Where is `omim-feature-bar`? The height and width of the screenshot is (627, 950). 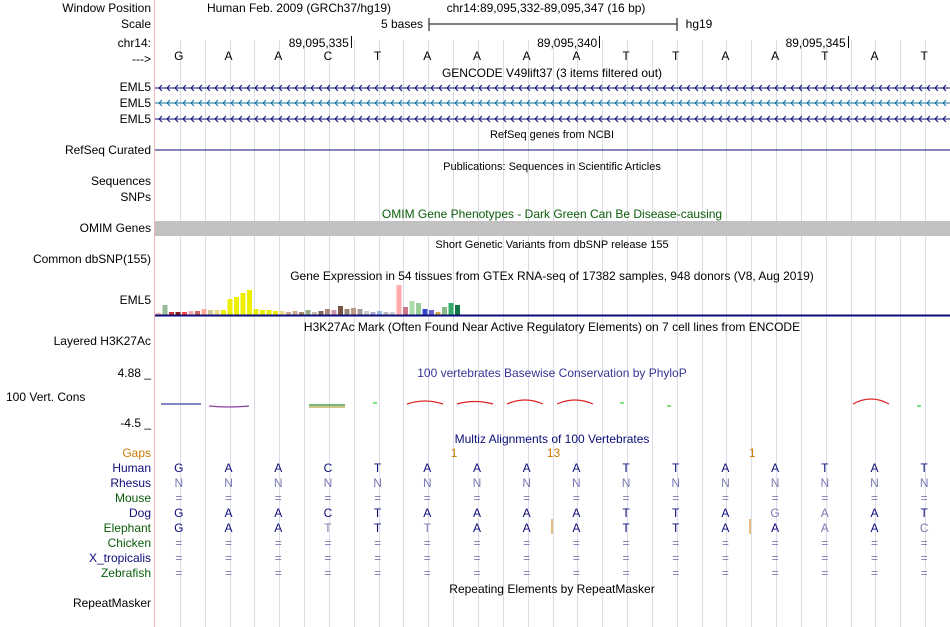
omim-feature-bar is located at coordinates (552, 228).